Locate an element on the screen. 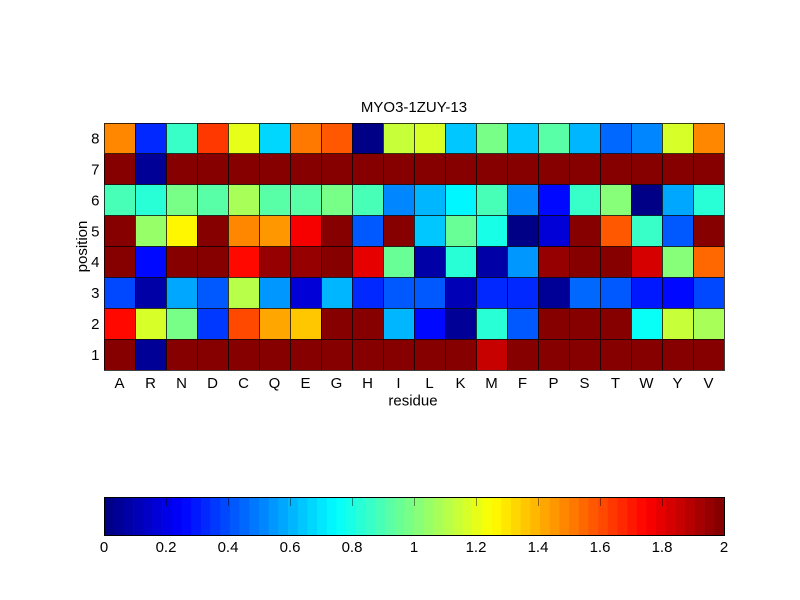  svg-text: E is located at coordinates (305, 383).